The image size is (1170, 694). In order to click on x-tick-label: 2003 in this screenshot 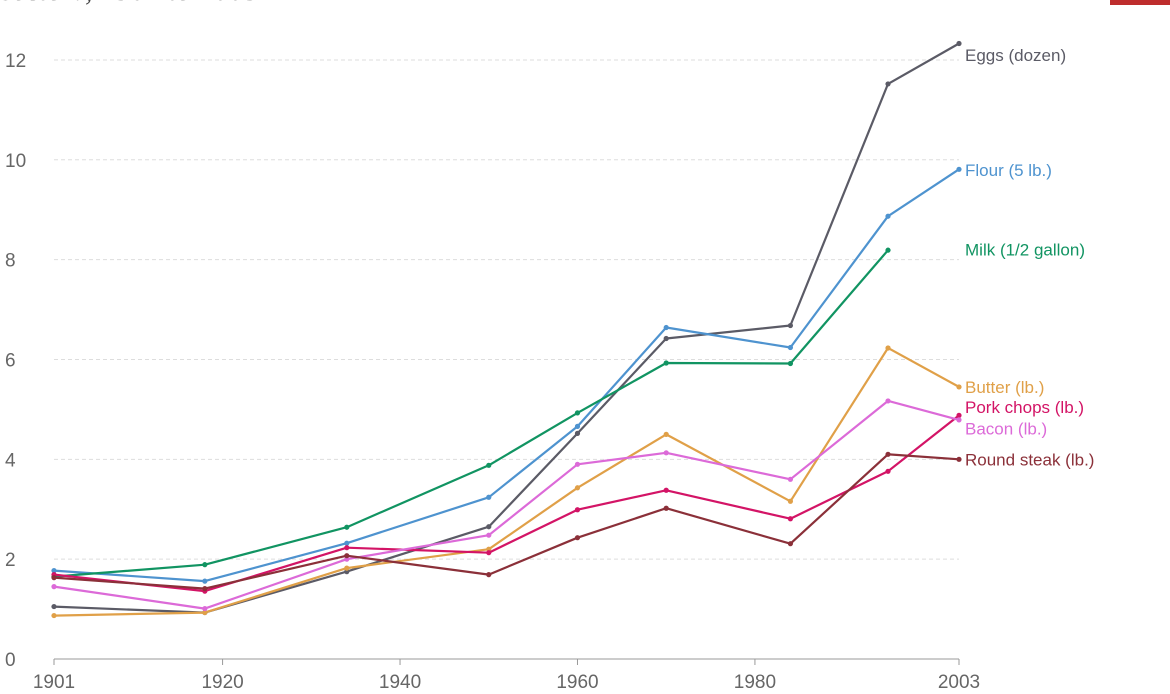, I will do `click(959, 682)`.